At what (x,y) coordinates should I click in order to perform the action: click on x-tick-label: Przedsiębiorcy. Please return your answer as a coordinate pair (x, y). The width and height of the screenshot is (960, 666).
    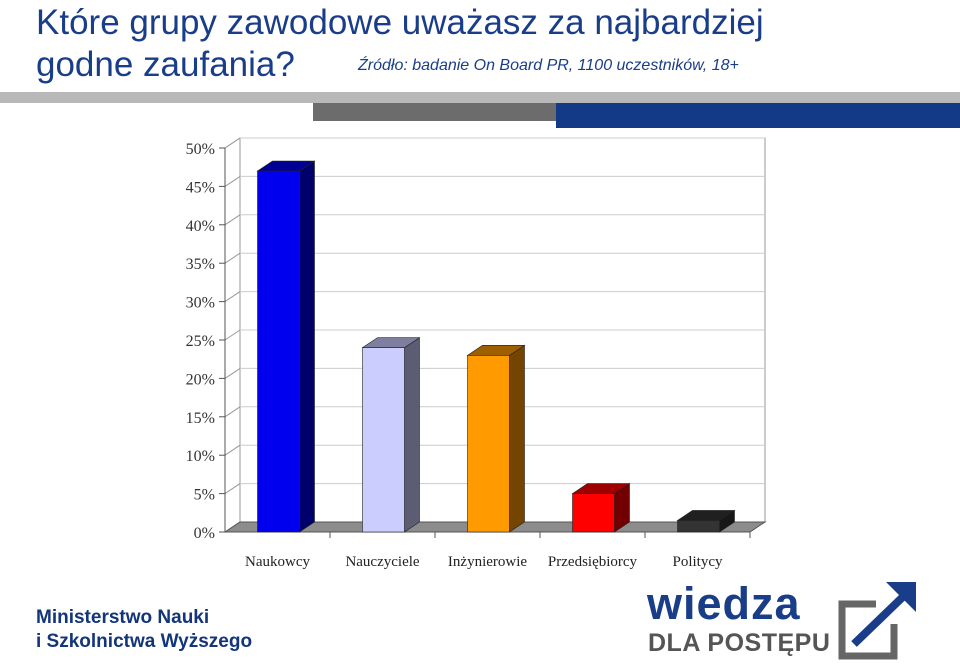
    Looking at the image, I should click on (593, 562).